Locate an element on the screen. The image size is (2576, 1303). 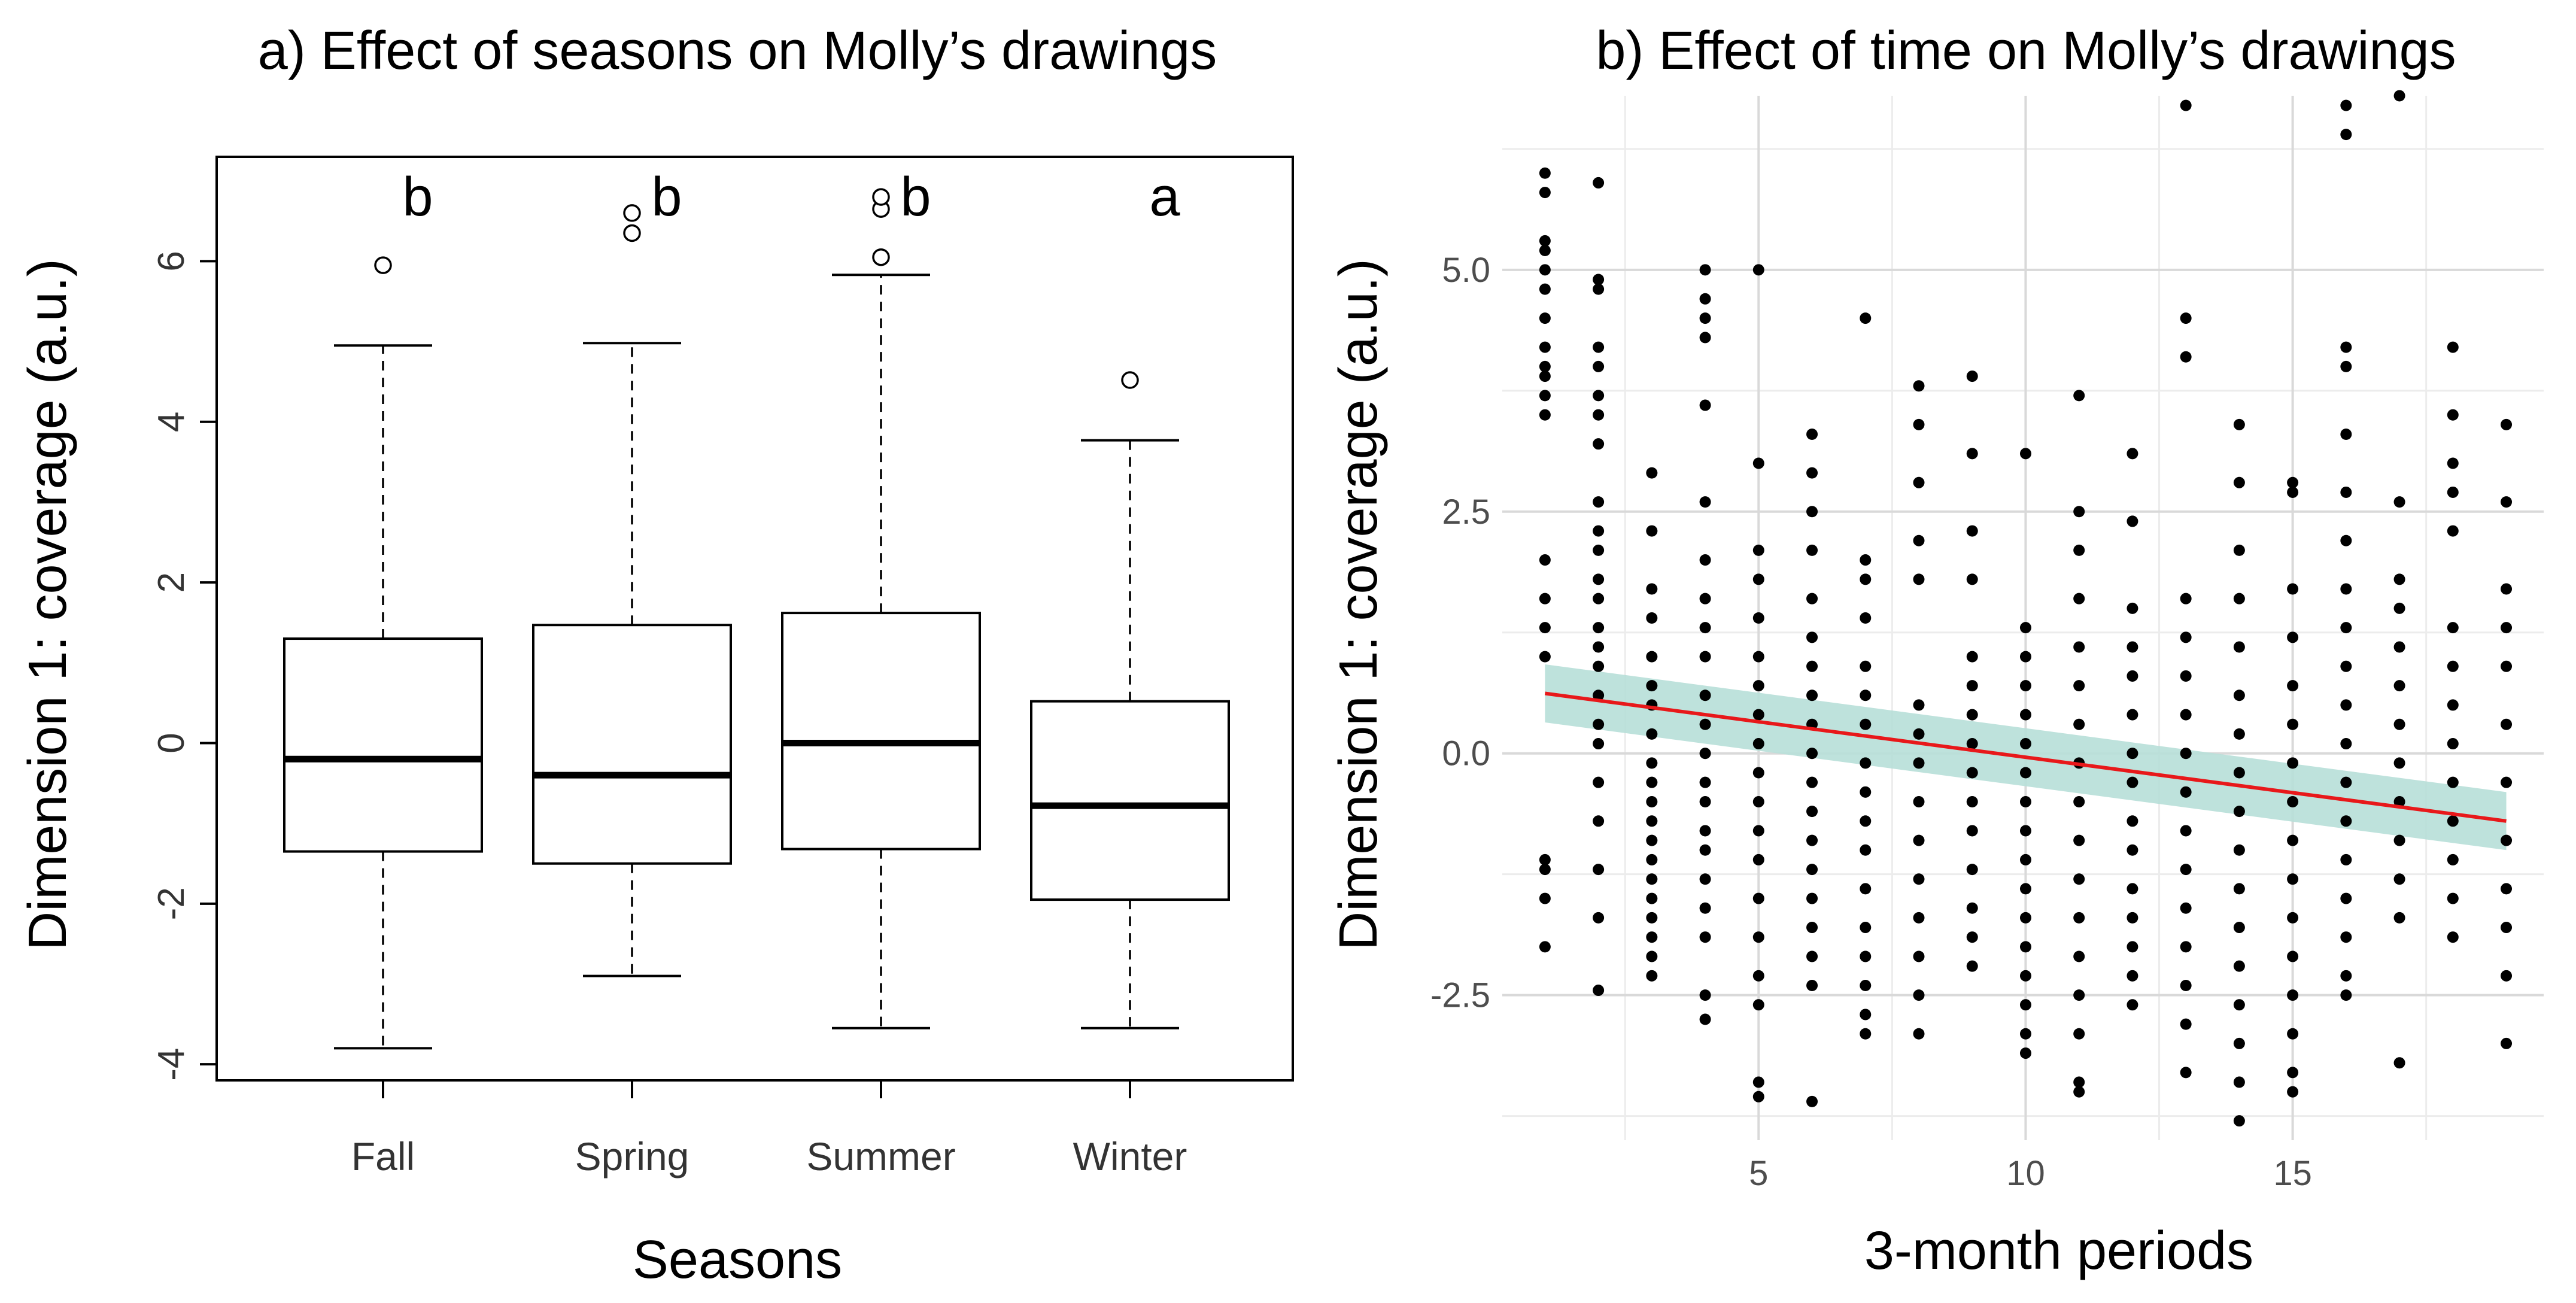
regression-line is located at coordinates (2025, 757).